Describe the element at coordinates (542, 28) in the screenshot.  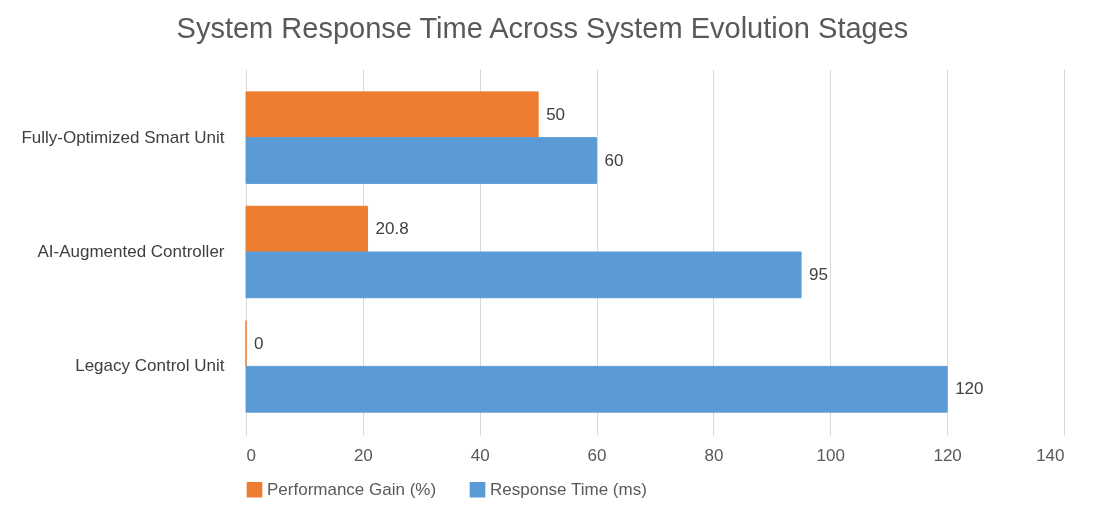
I see `chart-title: System Response Time Across System Evolution Stages` at that location.